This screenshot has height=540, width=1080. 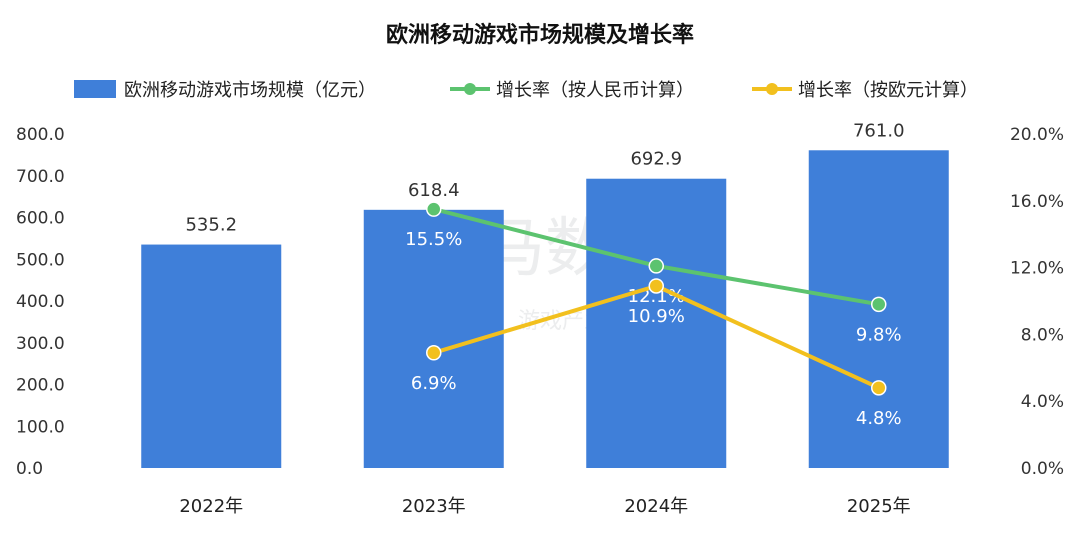 What do you see at coordinates (544, 506) in the screenshot?
I see `x-axis-categories: 2022年 2023年 2024年 2025年` at bounding box center [544, 506].